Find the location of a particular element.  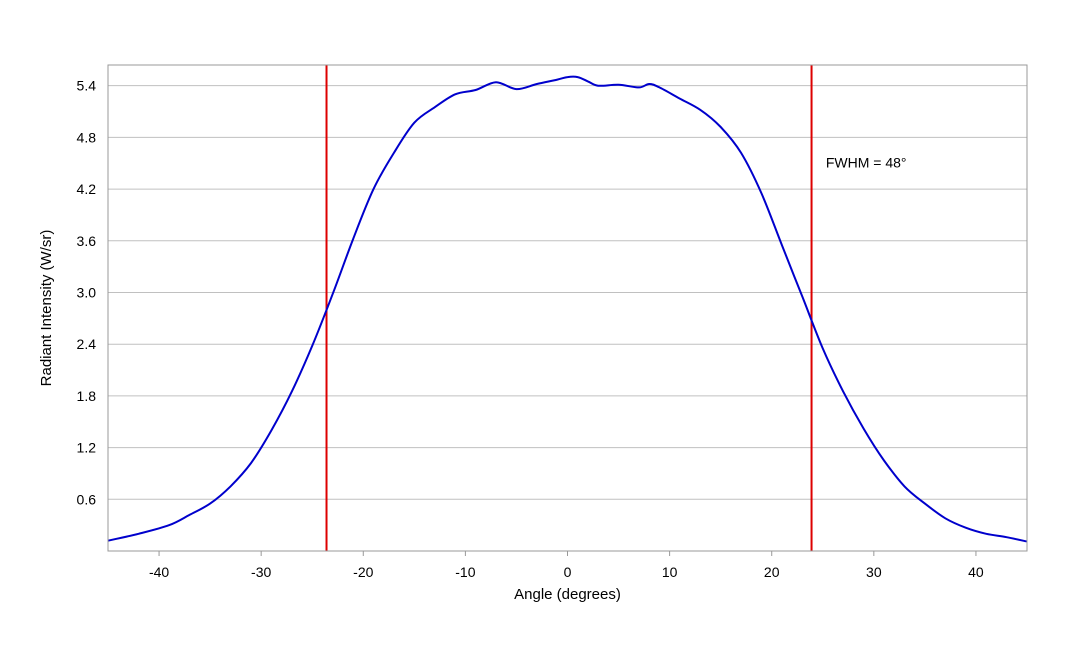

x-tick-label: 30 is located at coordinates (874, 572).